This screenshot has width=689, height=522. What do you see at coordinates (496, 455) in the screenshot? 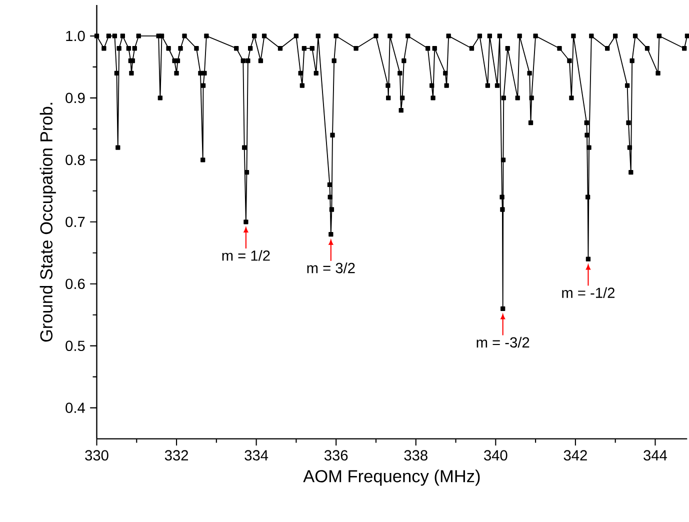
I see `x-tick-label: 340` at bounding box center [496, 455].